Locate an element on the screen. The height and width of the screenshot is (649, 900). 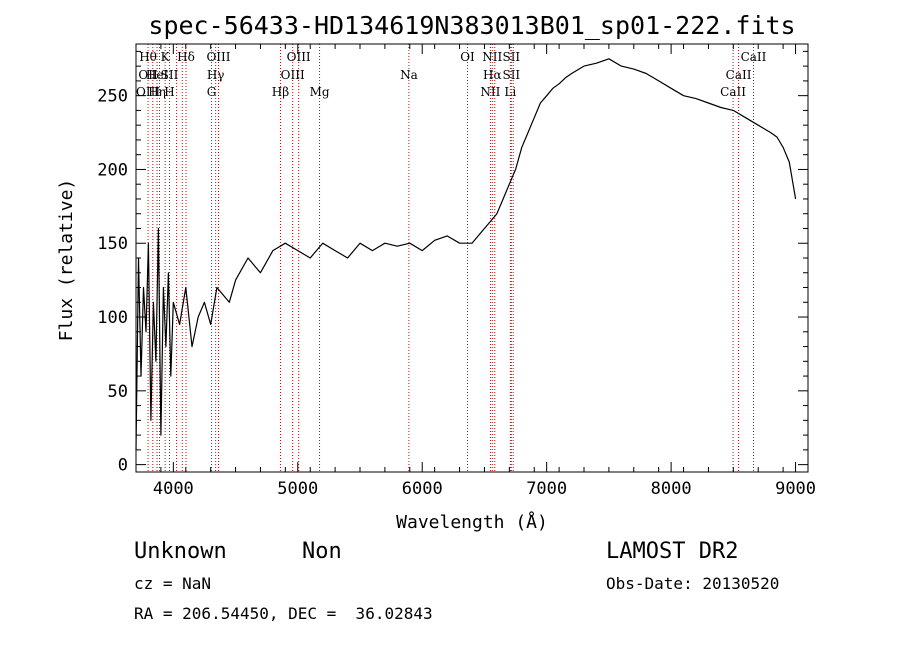
x-tick-label-0: 4000 is located at coordinates (173, 489).